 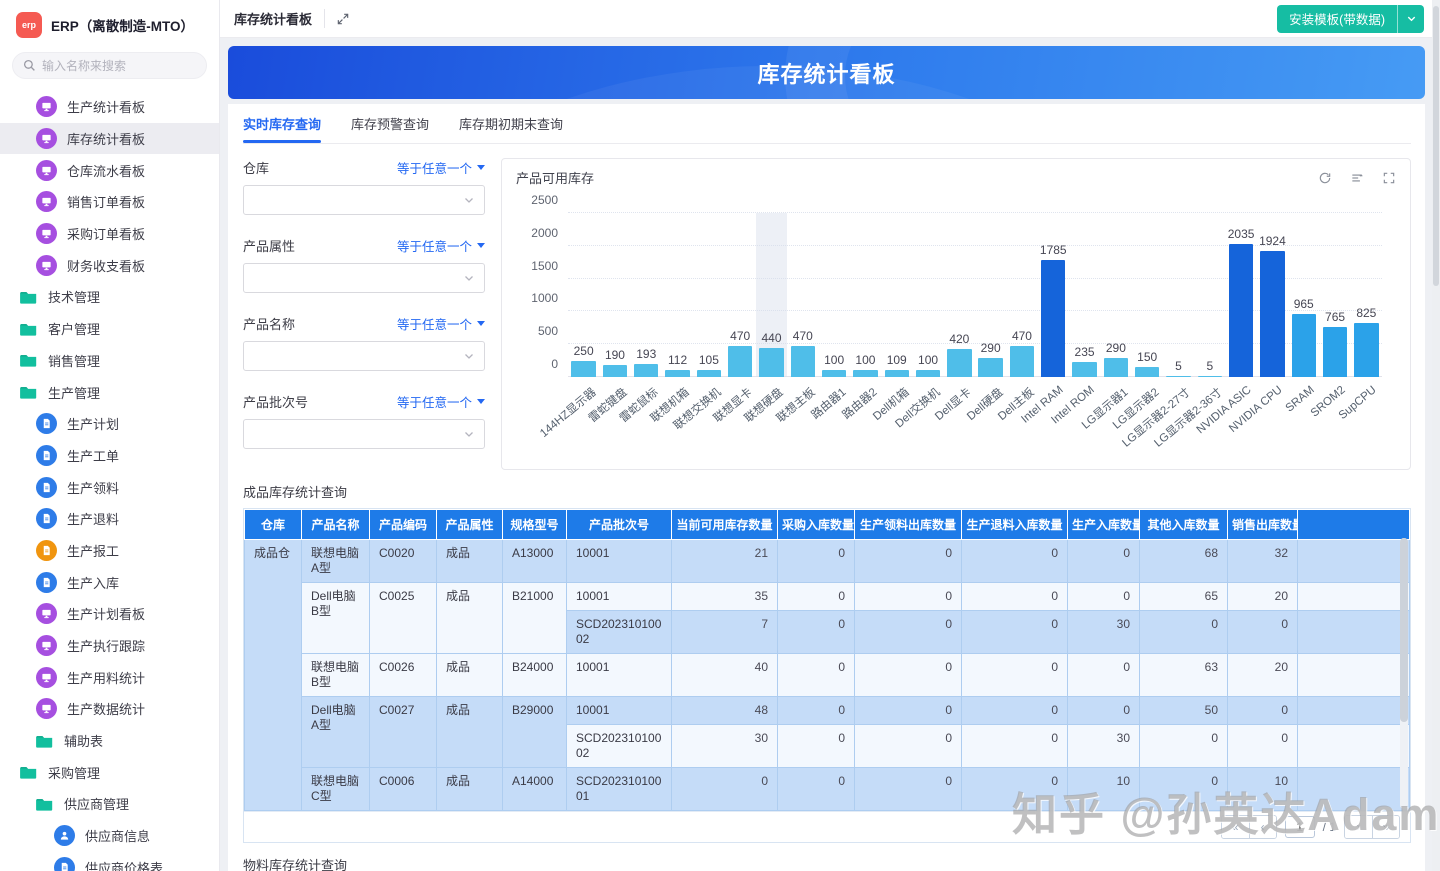 What do you see at coordinates (109, 424) in the screenshot?
I see `sidebar-item-生产计划: 生产计划` at bounding box center [109, 424].